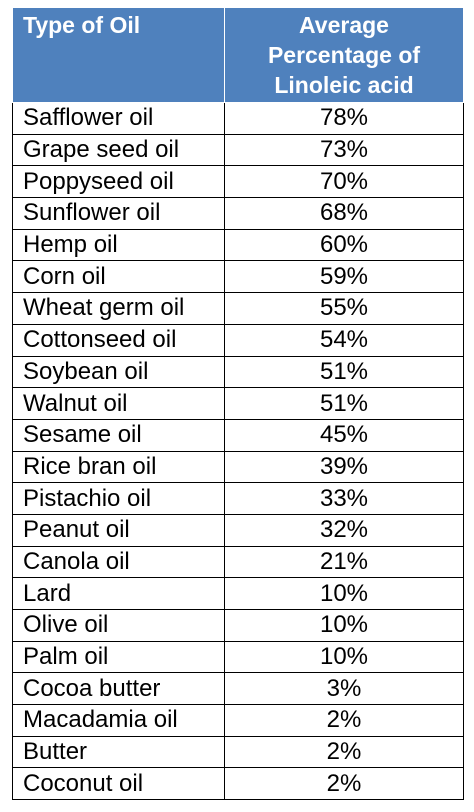 This screenshot has width=474, height=812. I want to click on oil-name-cell: Safflower oil, so click(118, 118).